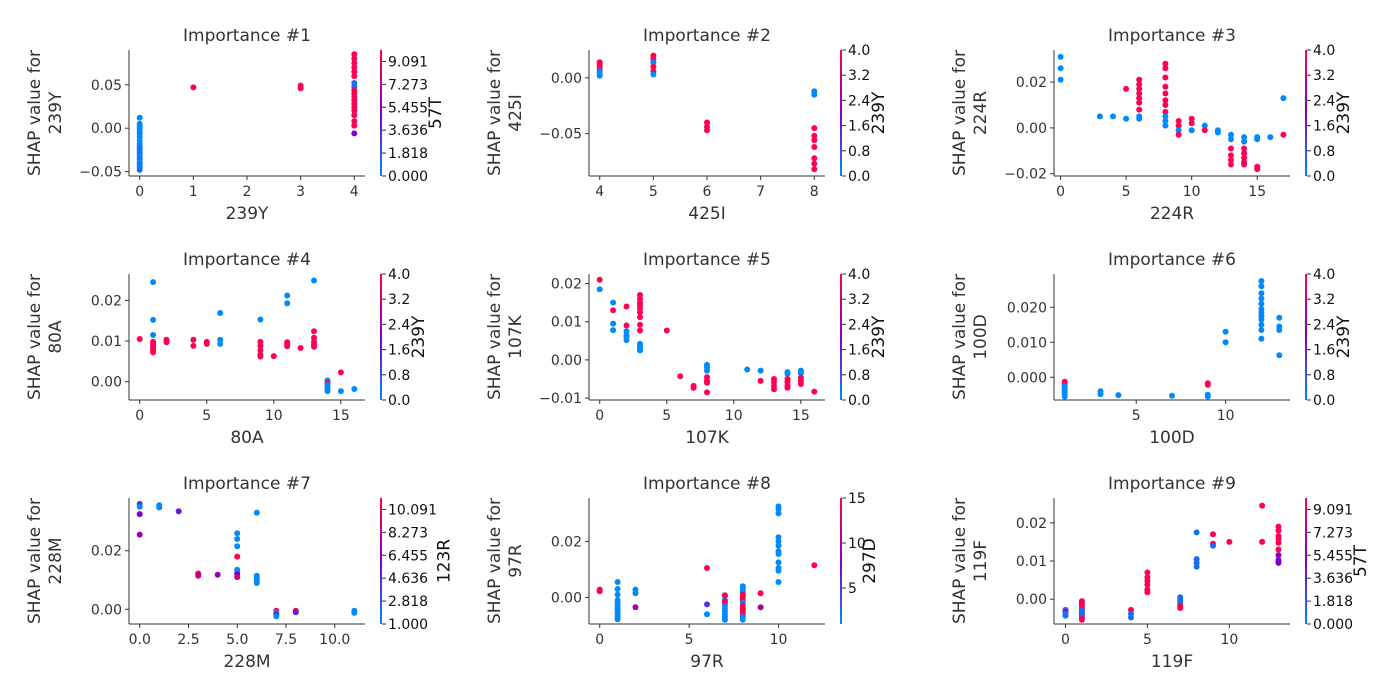 This screenshot has height=700, width=1400. I want to click on y-axis-label-line: 107K, so click(516, 336).